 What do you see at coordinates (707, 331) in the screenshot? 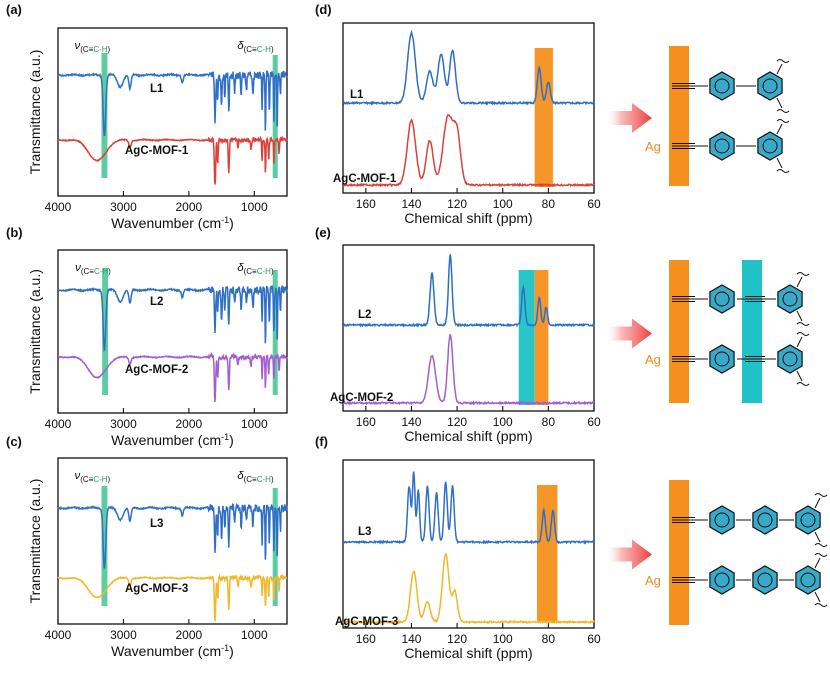
I see `structure-2: Ag` at bounding box center [707, 331].